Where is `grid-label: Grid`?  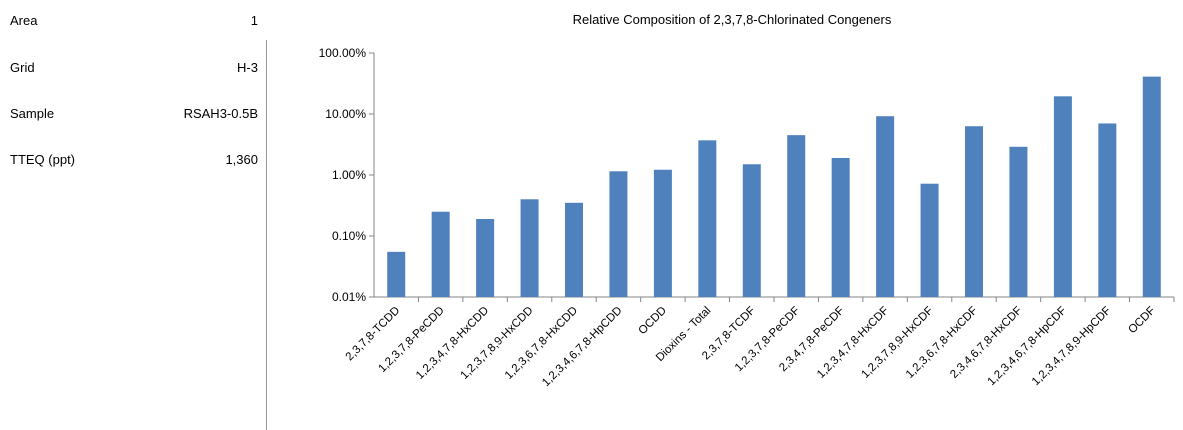
grid-label: Grid is located at coordinates (22, 67).